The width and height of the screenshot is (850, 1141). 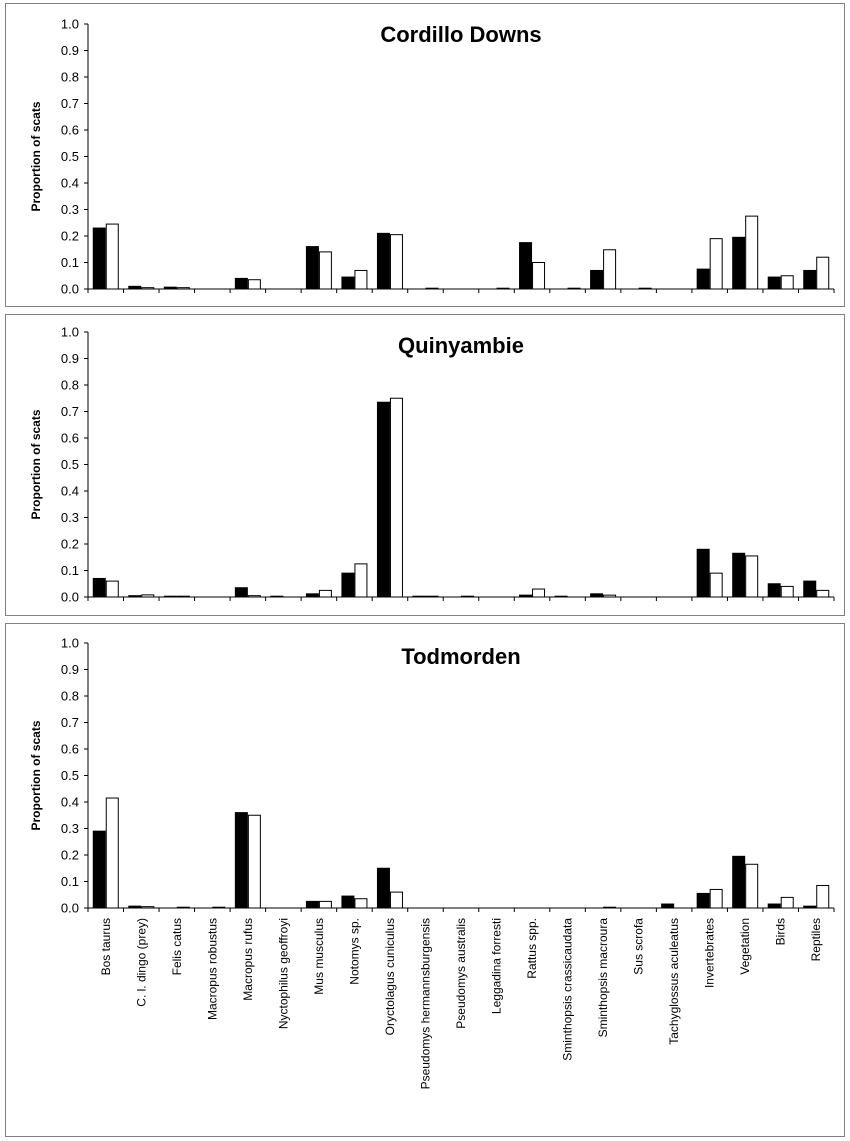 I want to click on x-category-label: Invertebrates, so click(x=710, y=953).